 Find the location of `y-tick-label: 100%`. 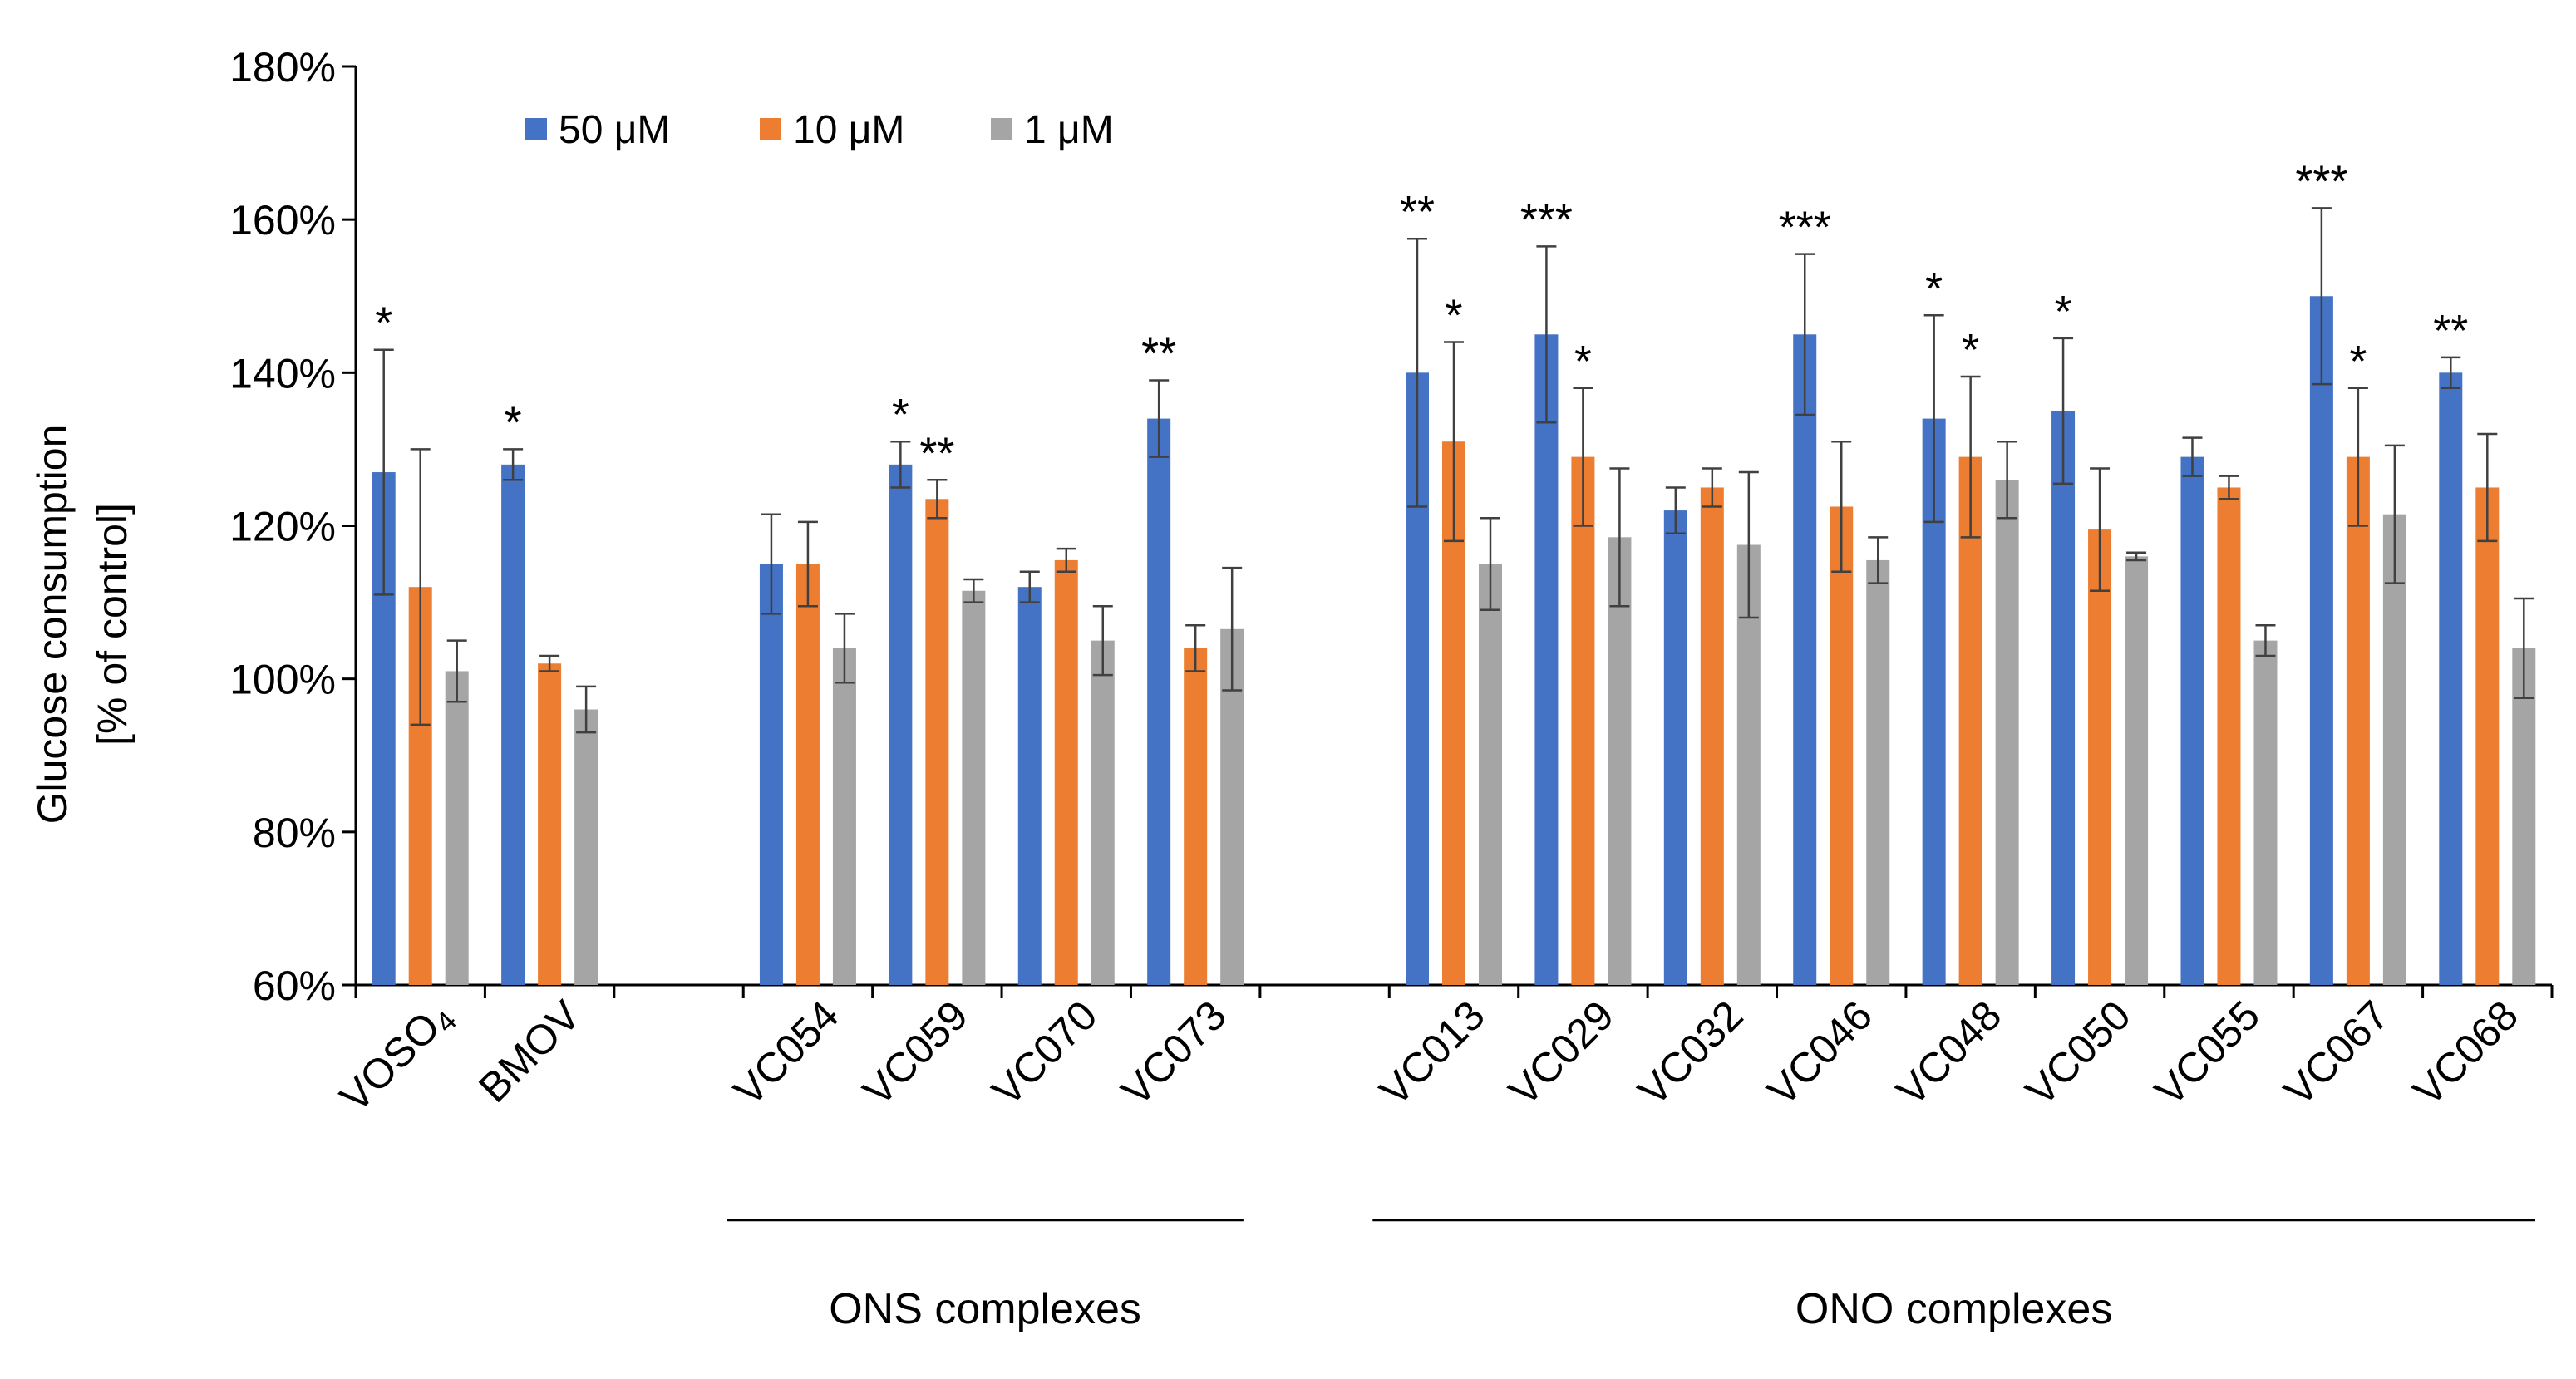

y-tick-label: 100% is located at coordinates (282, 680).